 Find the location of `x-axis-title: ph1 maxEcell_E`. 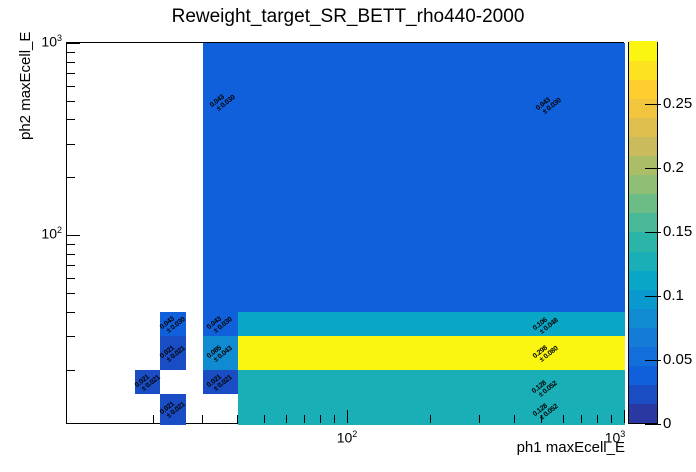

x-axis-title: ph1 maxEcell_E is located at coordinates (570, 447).